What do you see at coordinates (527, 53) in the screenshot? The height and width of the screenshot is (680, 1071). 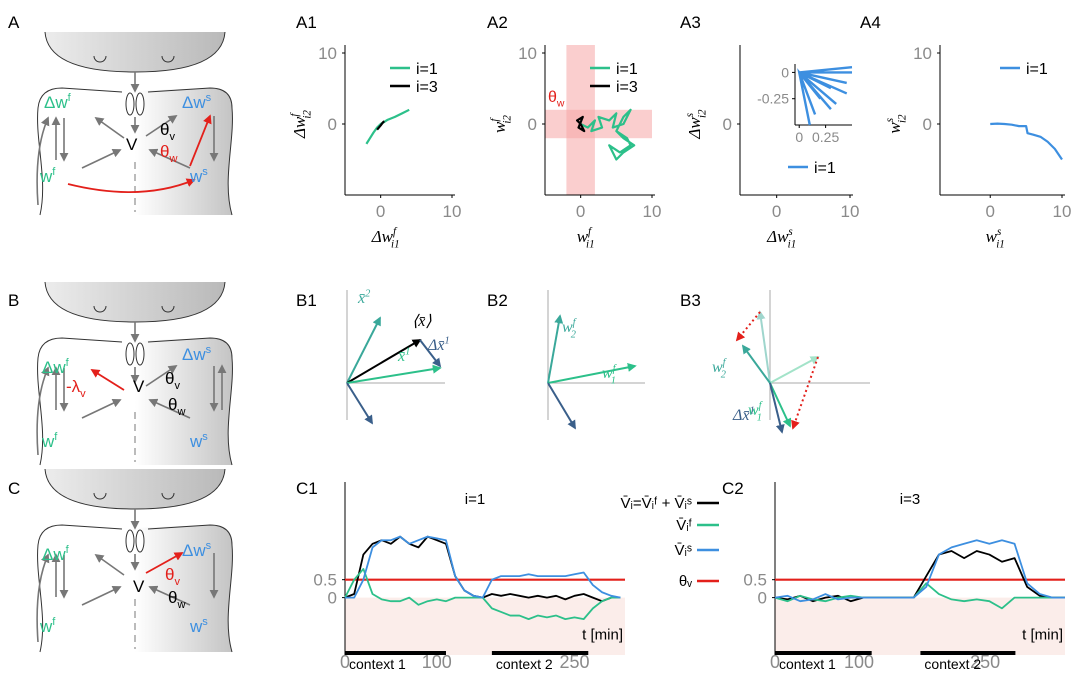 I see `y-tick-label: 10` at bounding box center [527, 53].